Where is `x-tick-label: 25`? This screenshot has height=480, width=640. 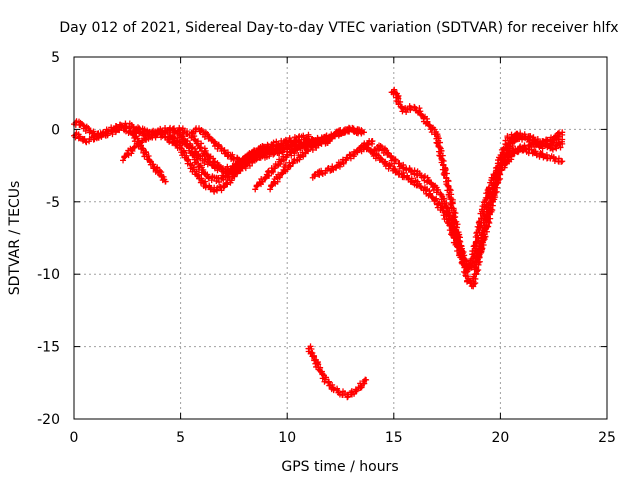 x-tick-label: 25 is located at coordinates (607, 438).